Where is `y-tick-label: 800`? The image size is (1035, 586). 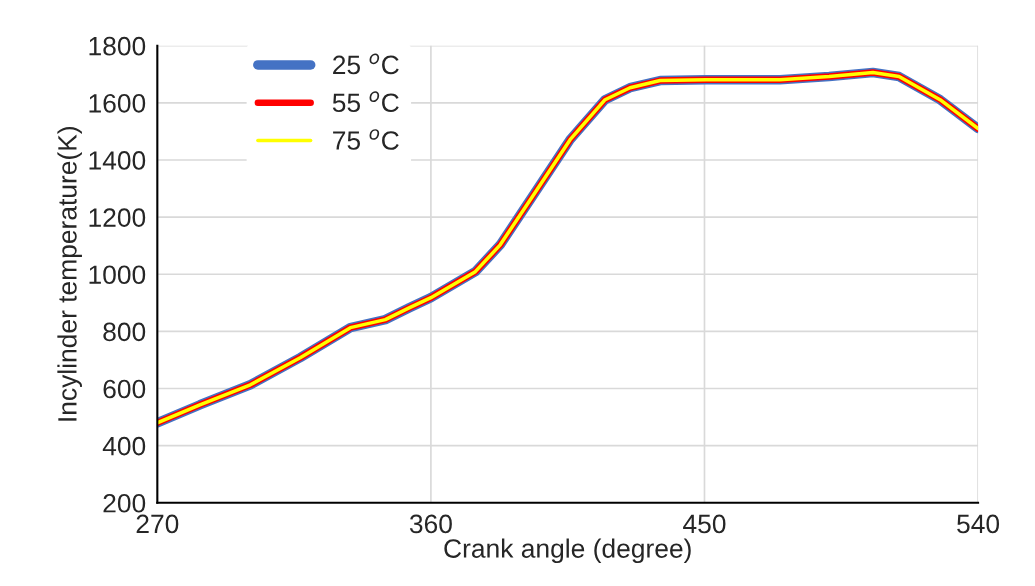
y-tick-label: 800 is located at coordinates (124, 332).